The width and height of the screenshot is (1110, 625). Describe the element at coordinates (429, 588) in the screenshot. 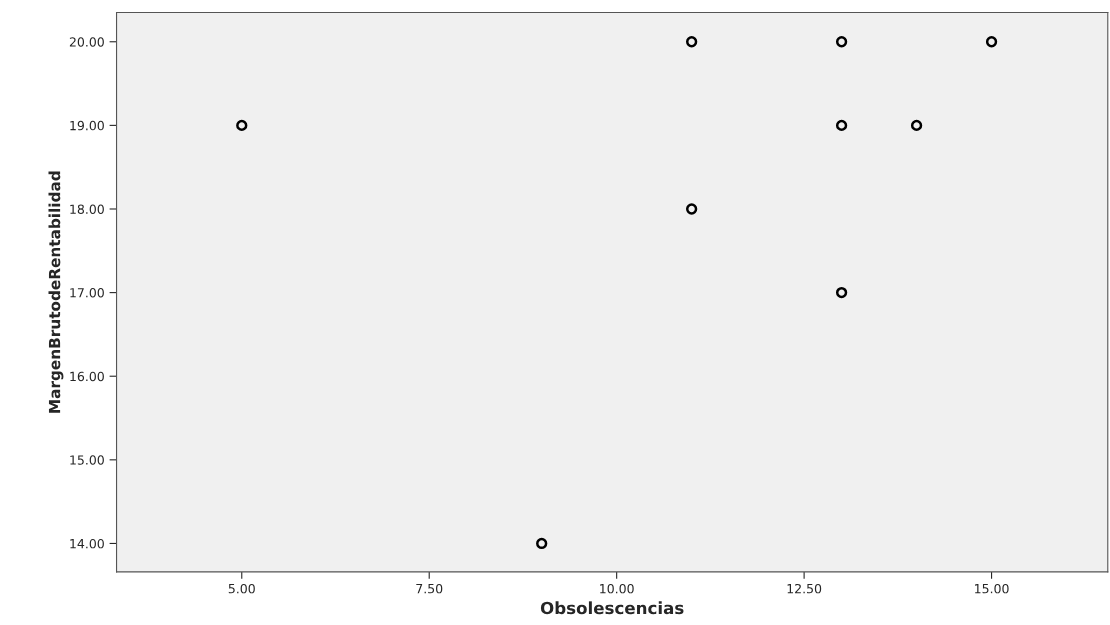

I see `x-tick-label: 7.50` at that location.